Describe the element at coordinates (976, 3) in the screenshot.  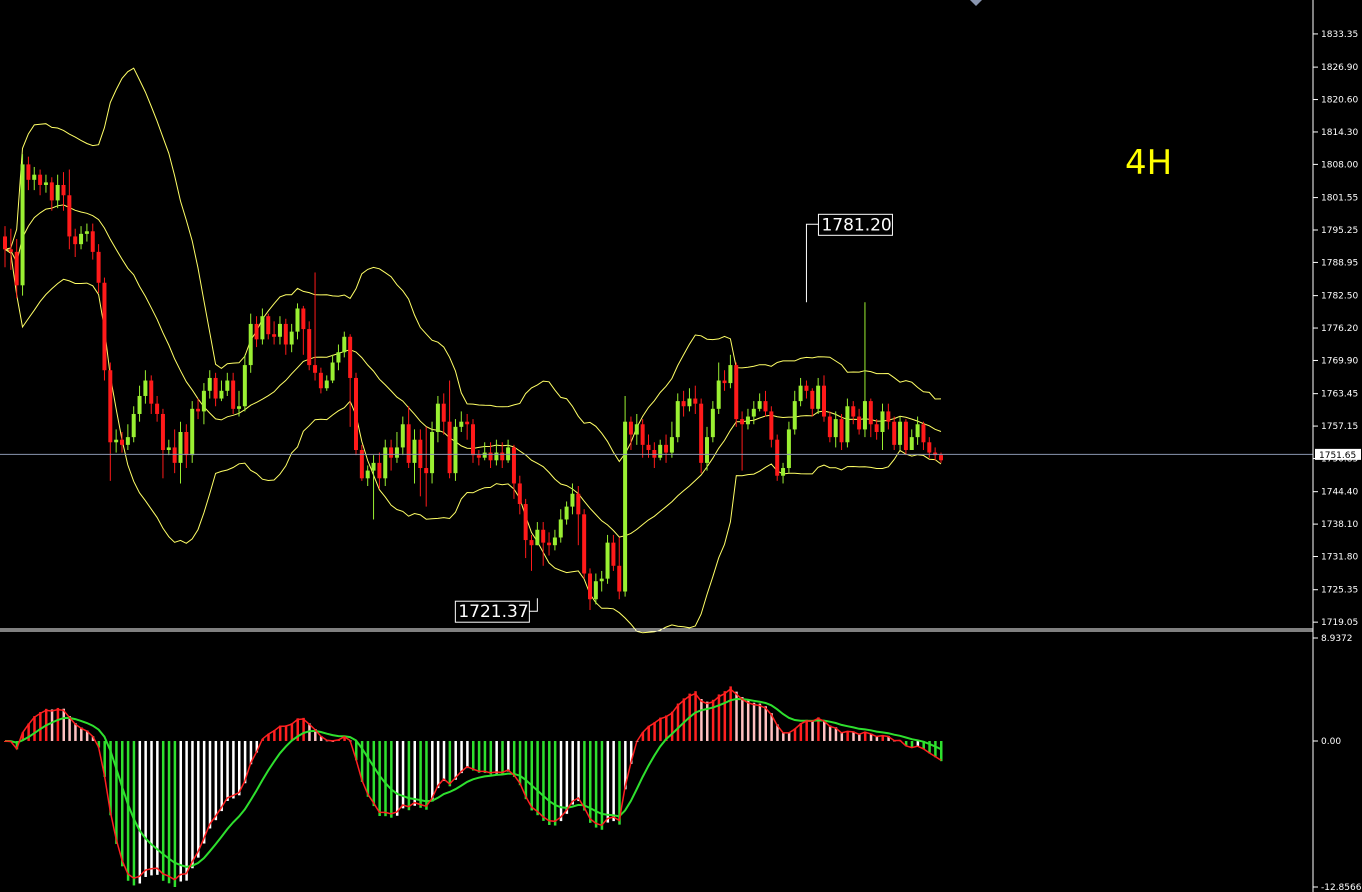
I see `chart-shift-marker` at that location.